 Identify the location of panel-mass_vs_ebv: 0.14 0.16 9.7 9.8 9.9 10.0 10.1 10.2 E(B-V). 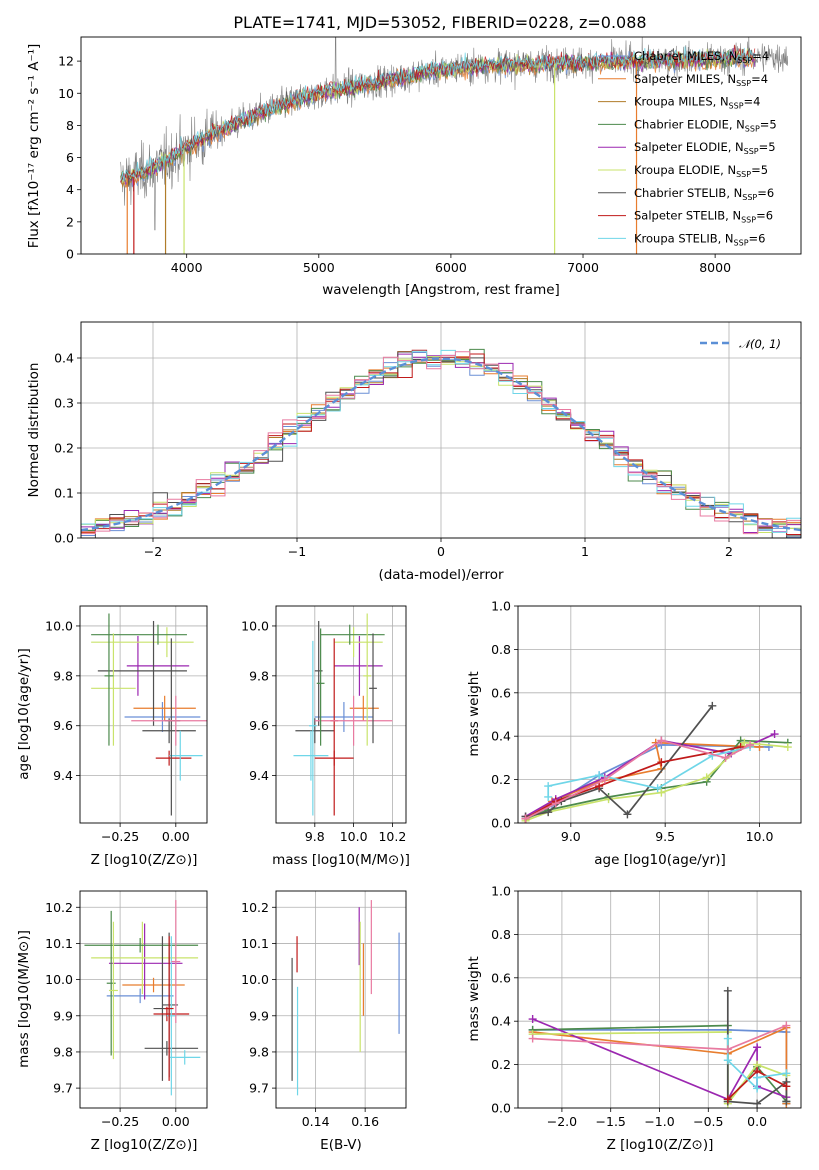
(324, 1021).